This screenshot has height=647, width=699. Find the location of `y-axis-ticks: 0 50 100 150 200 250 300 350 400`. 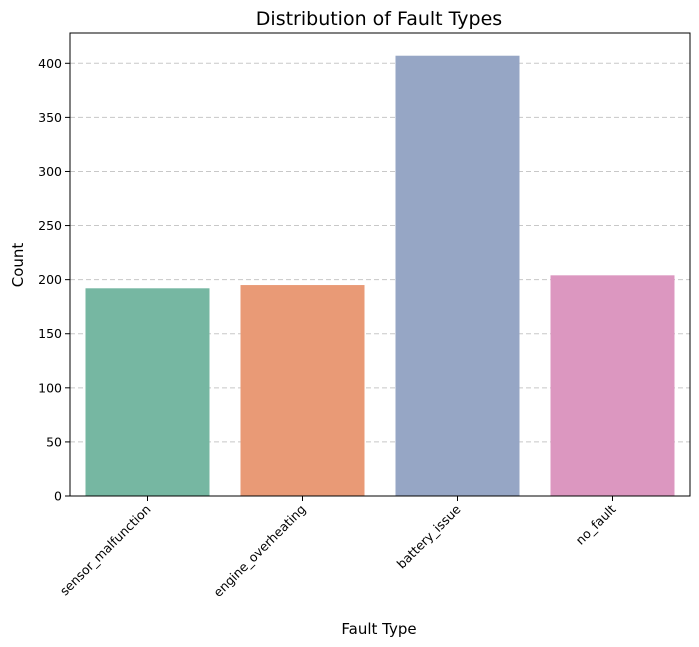

y-axis-ticks: 0 50 100 150 200 250 300 350 400 is located at coordinates (54, 280).